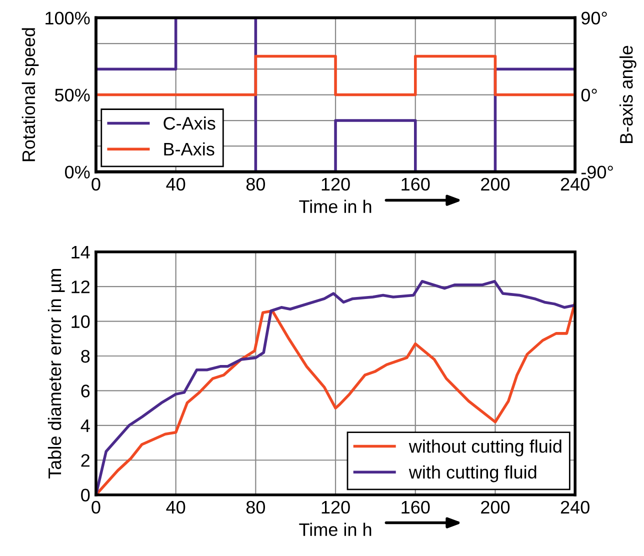 Image resolution: width=644 pixels, height=556 pixels. What do you see at coordinates (81, 321) in the screenshot?
I see `y-tick-label: 10` at bounding box center [81, 321].